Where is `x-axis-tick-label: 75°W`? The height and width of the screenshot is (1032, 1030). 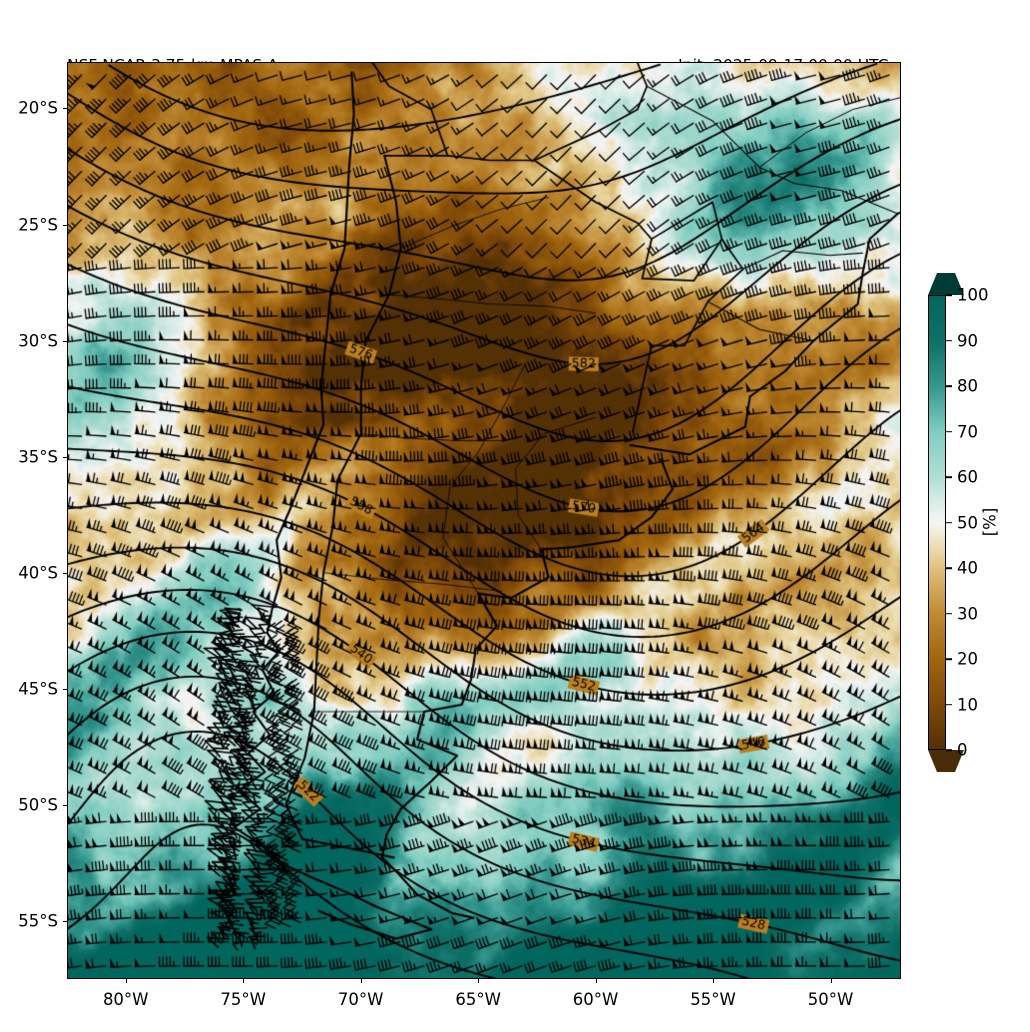 x-axis-tick-label: 75°W is located at coordinates (243, 999).